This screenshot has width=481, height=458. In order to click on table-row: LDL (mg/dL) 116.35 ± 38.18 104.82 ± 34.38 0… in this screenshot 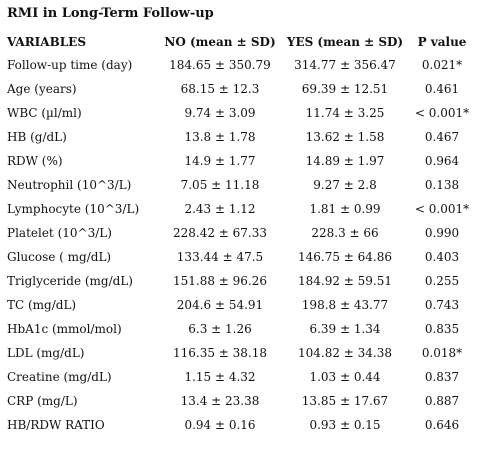, I will do `click(241, 353)`.